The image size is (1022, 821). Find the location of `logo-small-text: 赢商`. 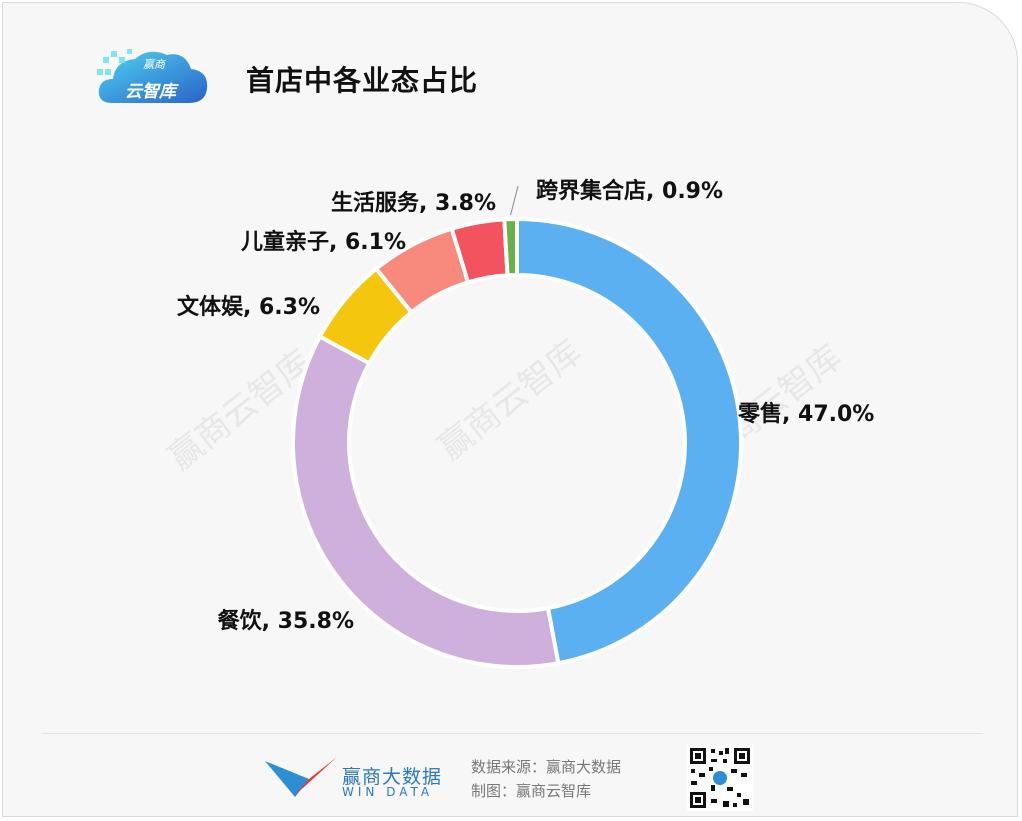

logo-small-text: 赢商 is located at coordinates (154, 64).